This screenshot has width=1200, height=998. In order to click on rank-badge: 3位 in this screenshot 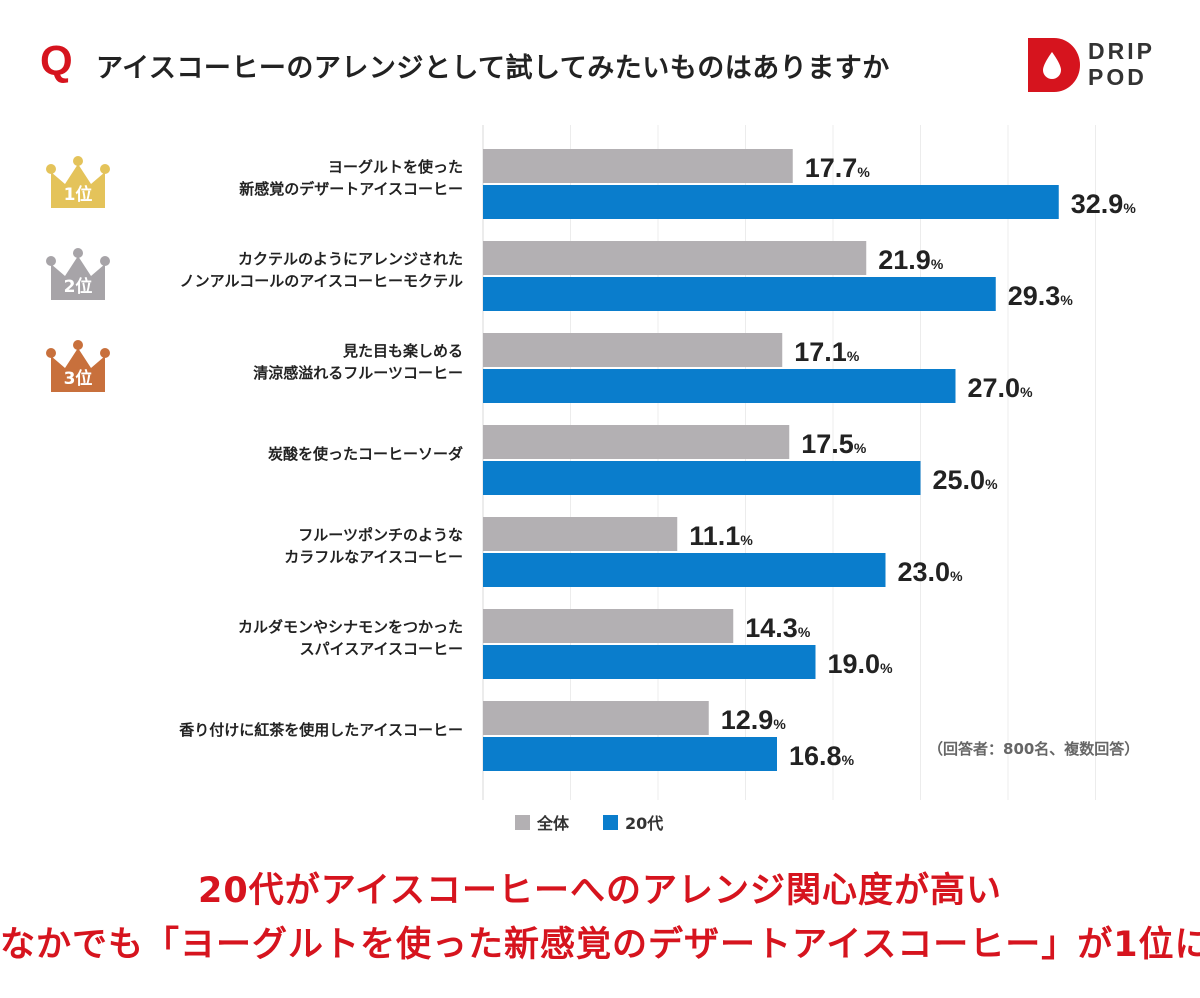, I will do `click(78, 366)`.